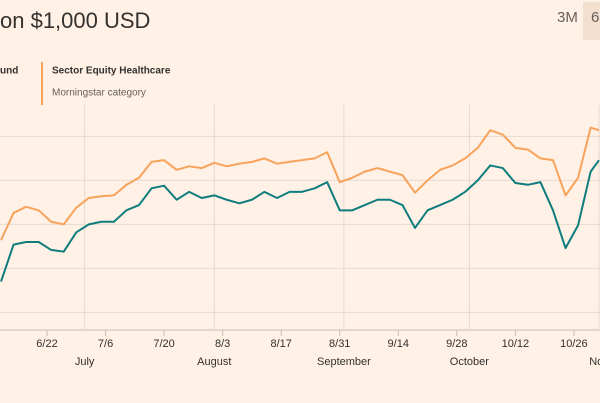 The height and width of the screenshot is (403, 600). Describe the element at coordinates (574, 344) in the screenshot. I see `x-tick-label: 10/26` at that location.